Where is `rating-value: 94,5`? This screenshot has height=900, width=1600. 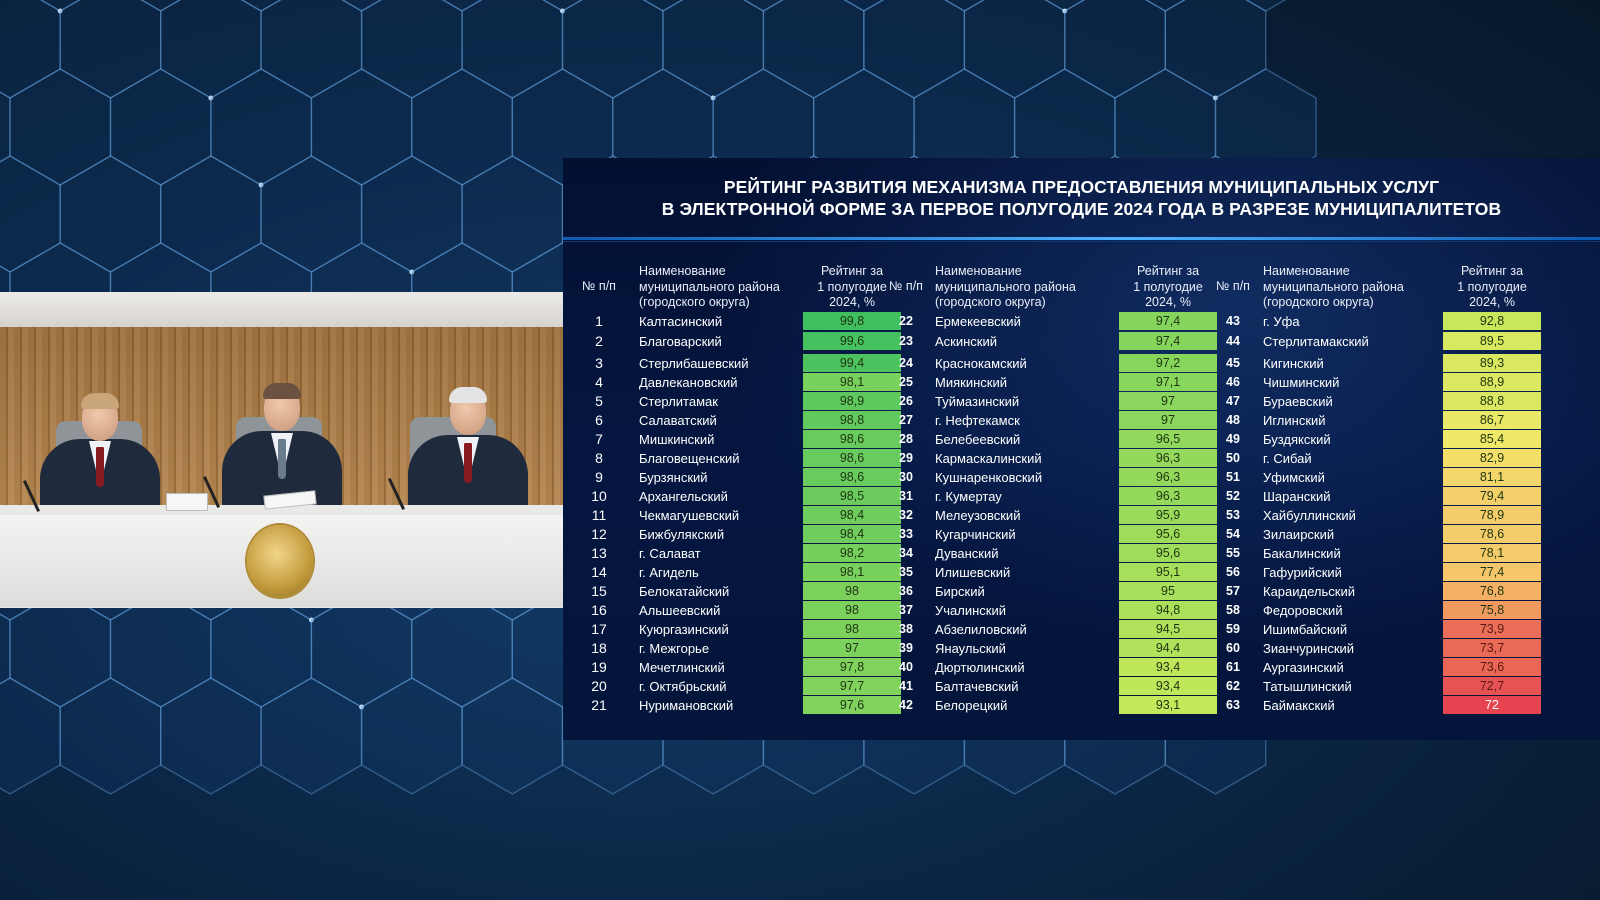
rating-value: 94,5 is located at coordinates (1168, 629).